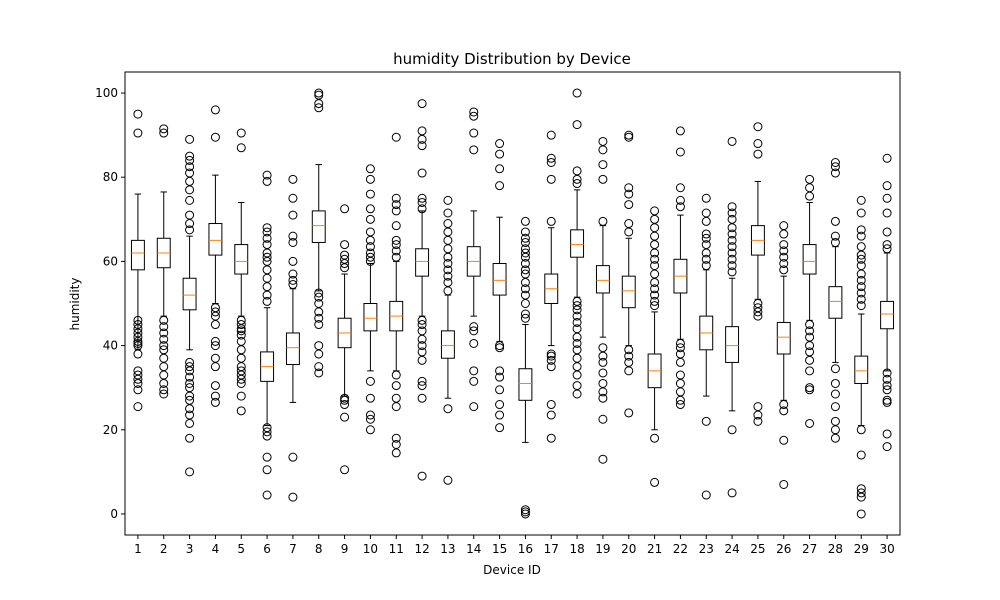  I want to click on y-tick-label: 100, so click(106, 93).